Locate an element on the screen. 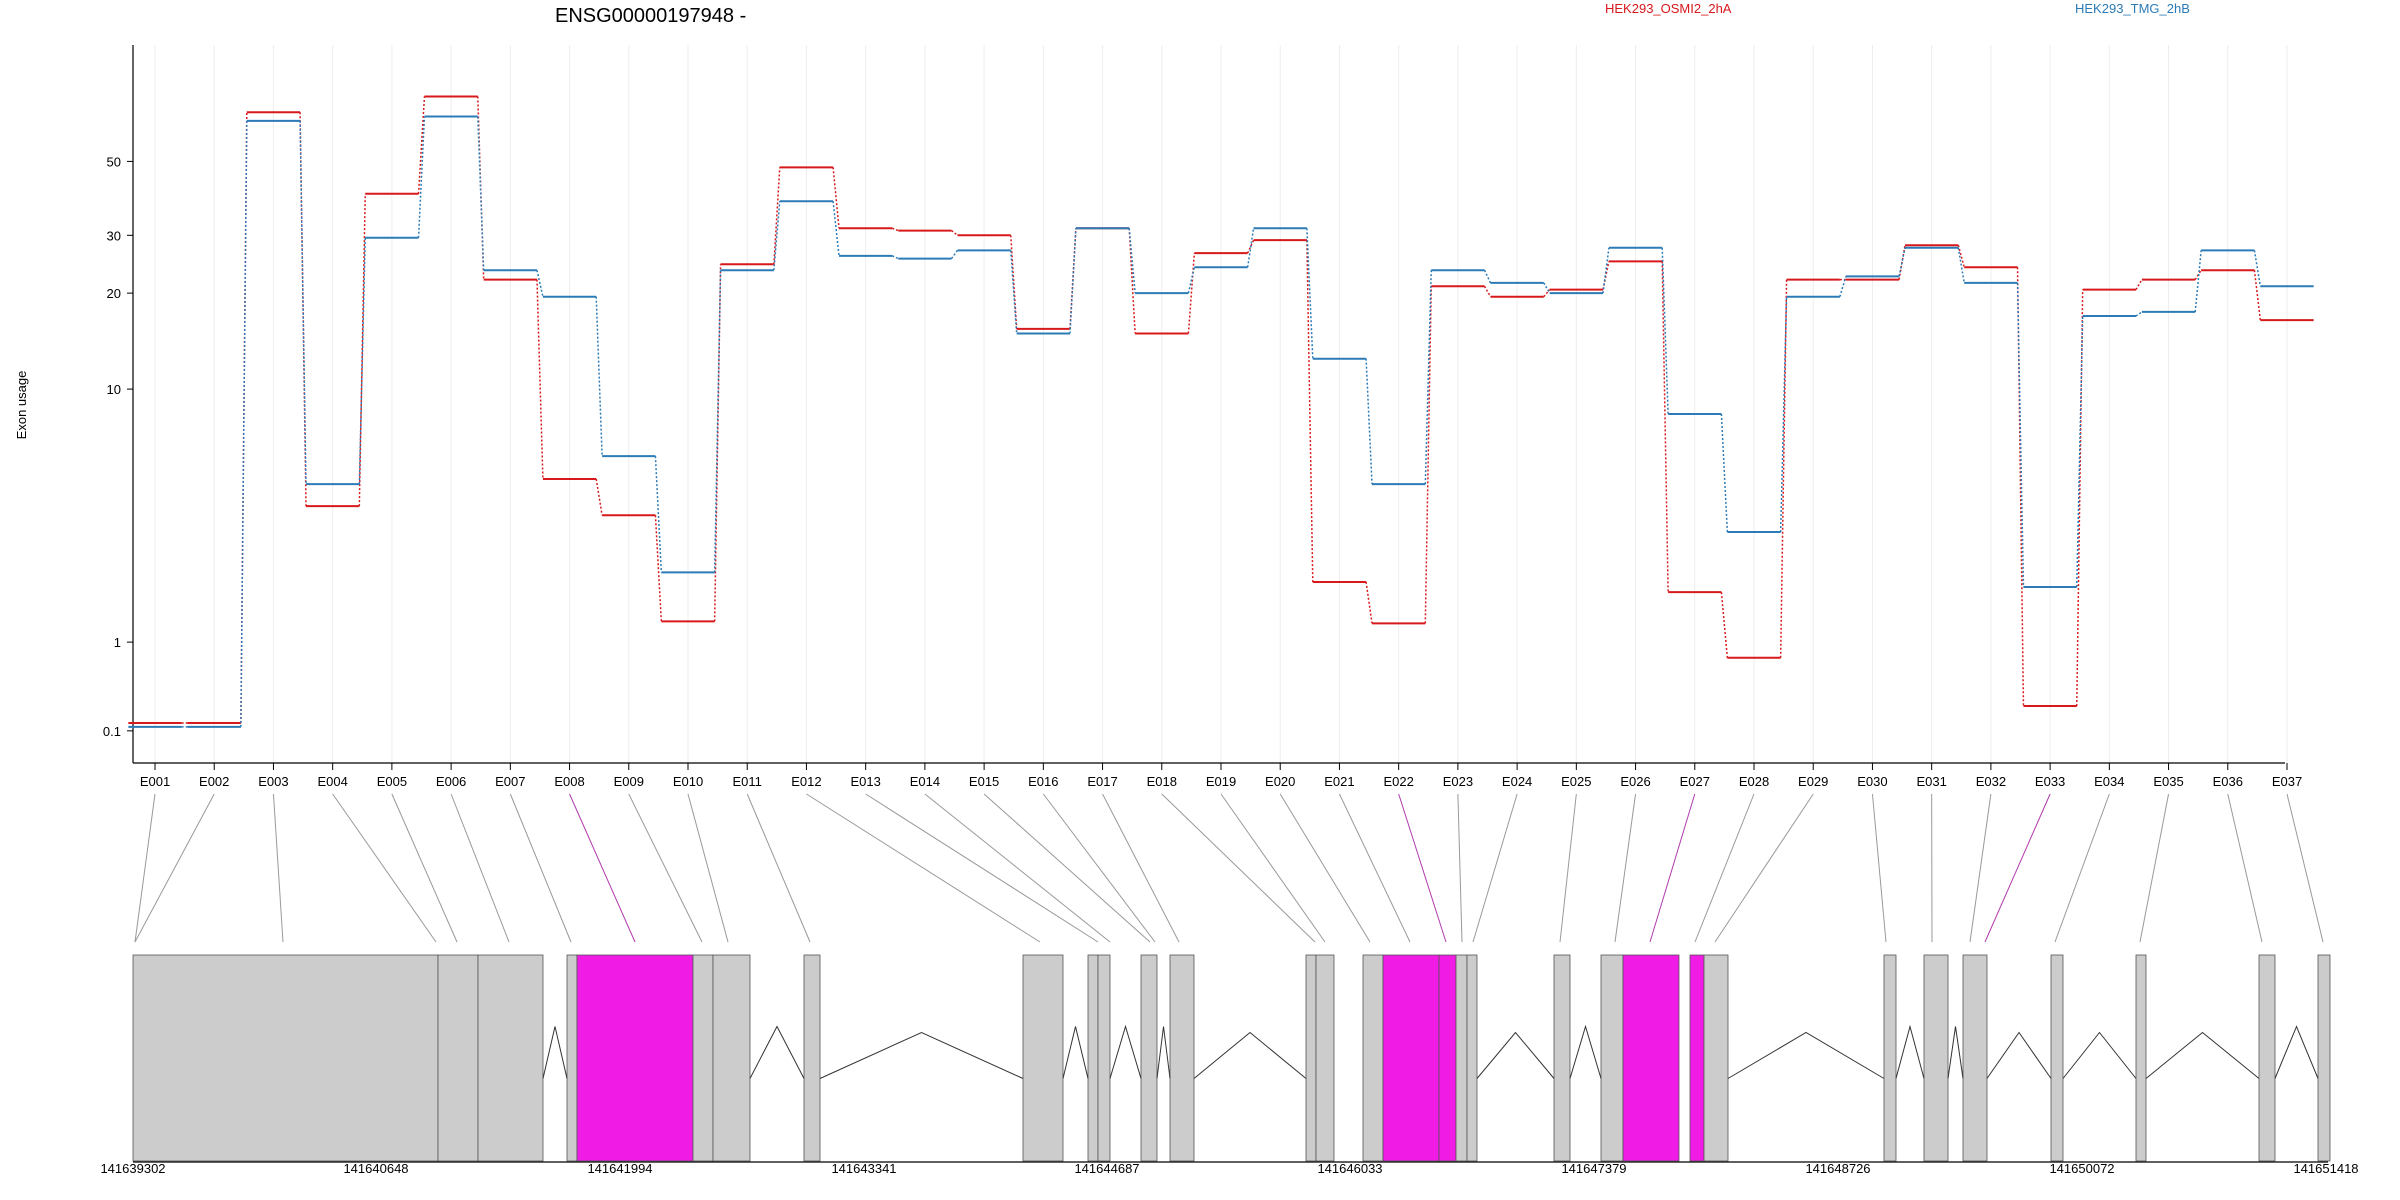  coordinate-label: 141639302 is located at coordinates (132, 1168).